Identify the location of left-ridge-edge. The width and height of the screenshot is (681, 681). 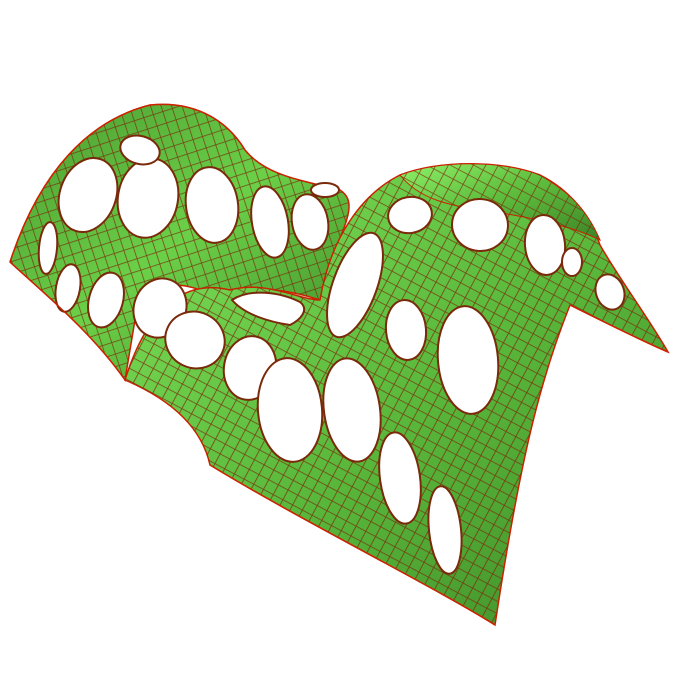
(127, 183).